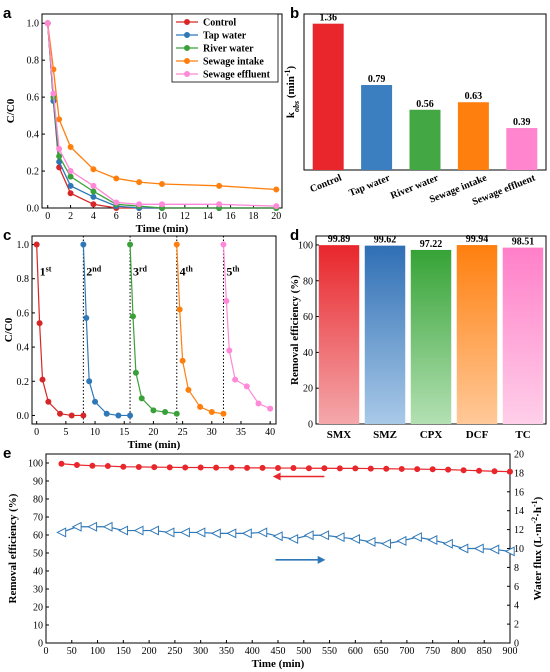  Describe the element at coordinates (38, 500) in the screenshot. I see `y-tick-label: 80` at that location.